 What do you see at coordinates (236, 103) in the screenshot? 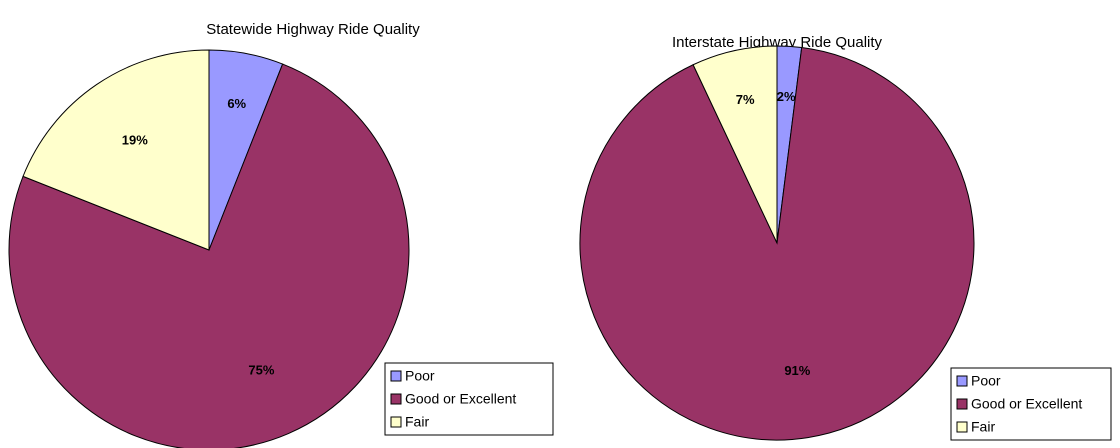
I see `data-label: 6%` at bounding box center [236, 103].